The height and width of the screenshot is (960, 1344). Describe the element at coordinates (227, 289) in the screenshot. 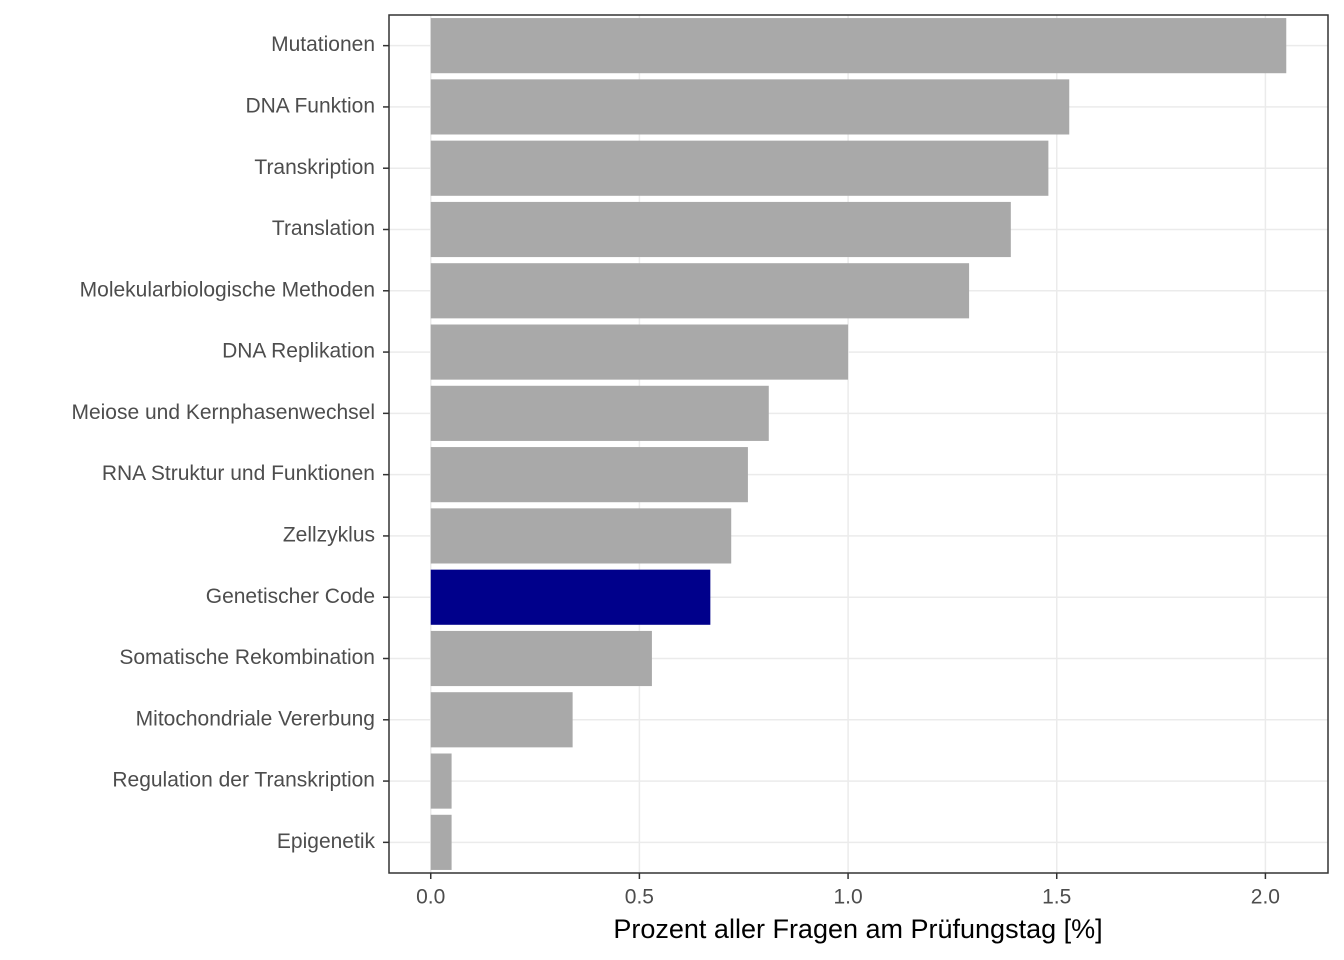

I see `y-tick-label: Molekularbiologische Methoden` at that location.